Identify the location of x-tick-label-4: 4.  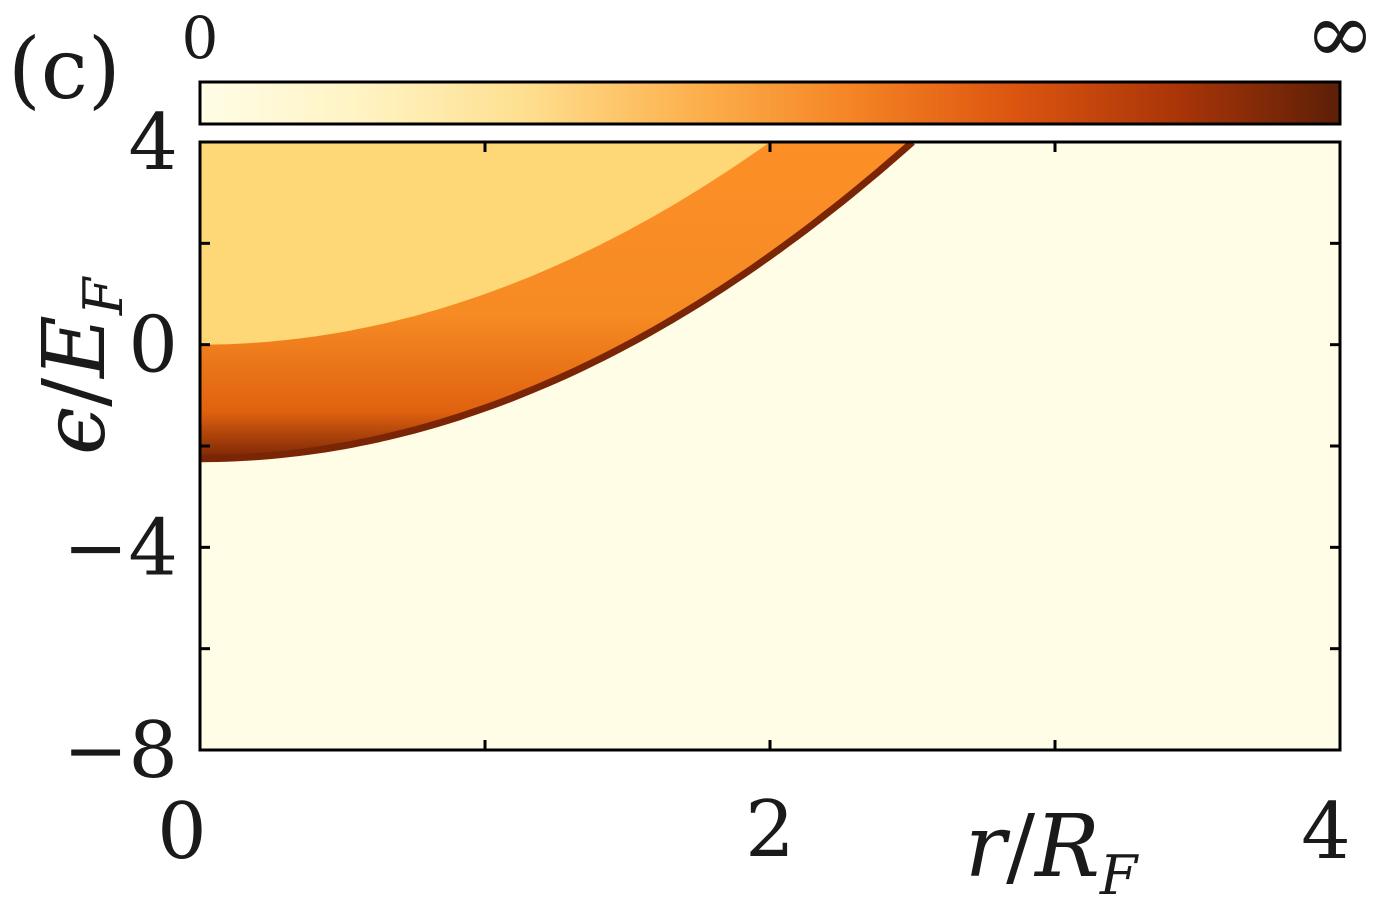
(1326, 832).